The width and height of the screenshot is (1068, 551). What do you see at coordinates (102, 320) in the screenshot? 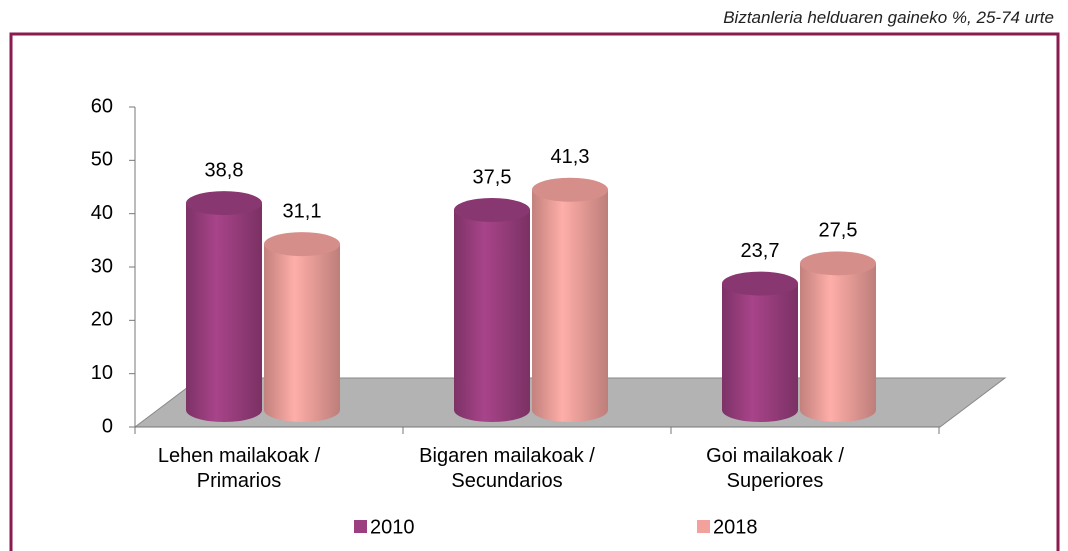
I see `y-tick-label: 20` at bounding box center [102, 320].